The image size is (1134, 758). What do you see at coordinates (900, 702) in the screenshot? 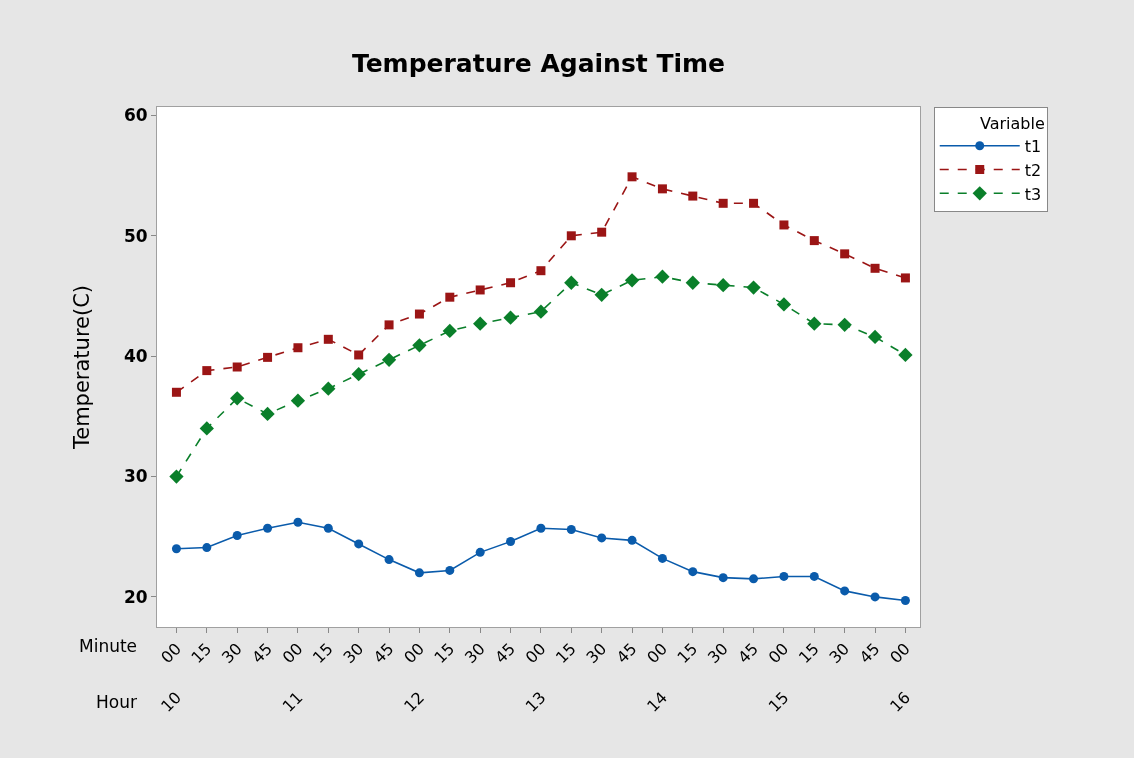
I see `x2-tick-label: 16` at bounding box center [900, 702].